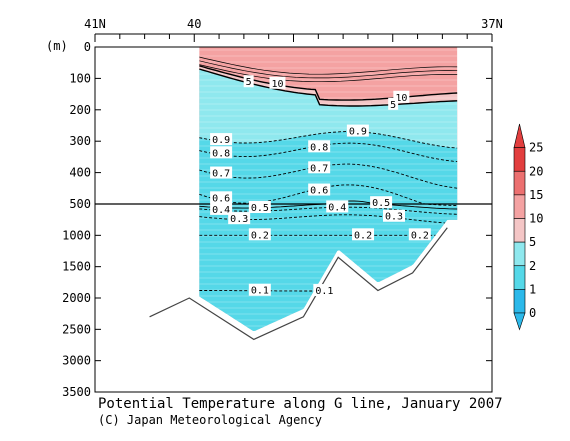 Image resolution: width=570 pixels, height=441 pixels. I want to click on colorbar-label: 0, so click(532, 313).